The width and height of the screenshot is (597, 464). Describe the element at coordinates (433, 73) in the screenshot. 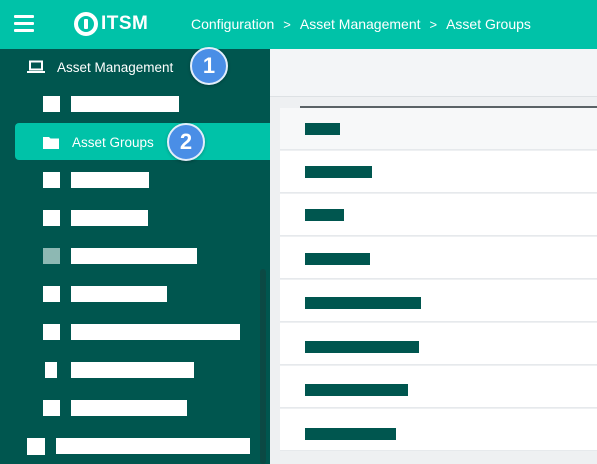

I see `content-toolbar` at that location.